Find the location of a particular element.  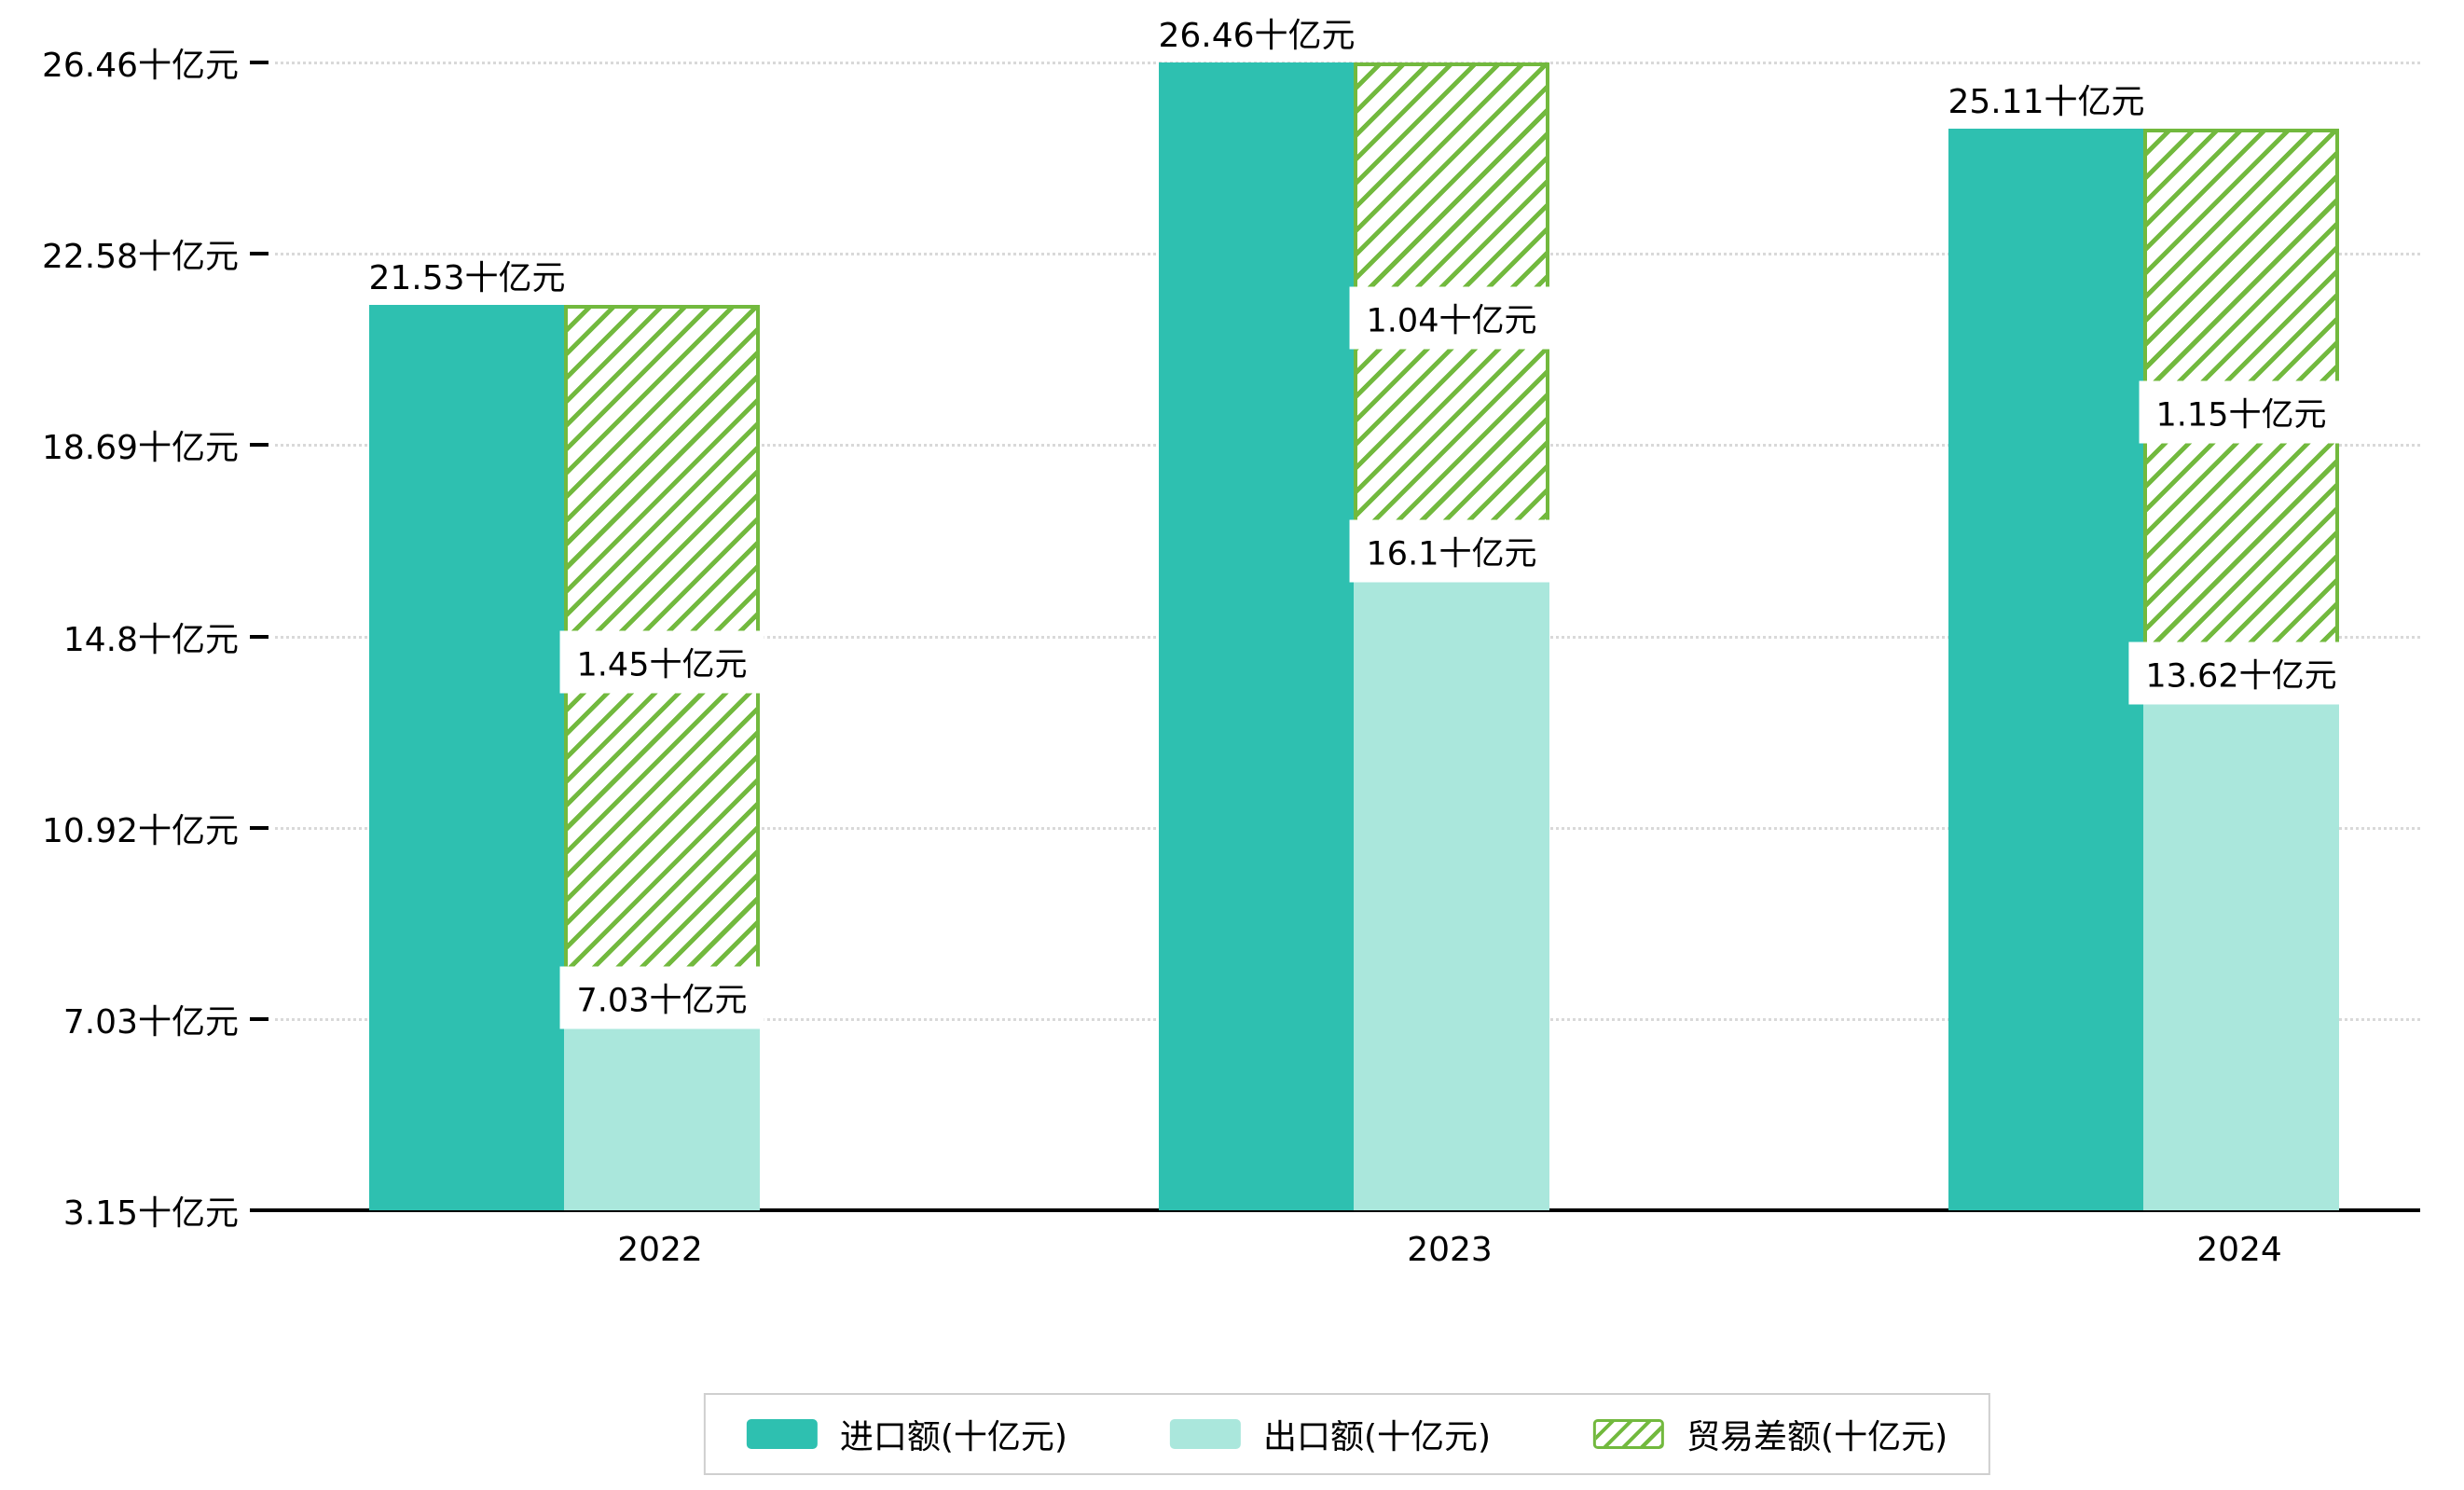

y-tick-label: 22.58十亿元 is located at coordinates (140, 256).